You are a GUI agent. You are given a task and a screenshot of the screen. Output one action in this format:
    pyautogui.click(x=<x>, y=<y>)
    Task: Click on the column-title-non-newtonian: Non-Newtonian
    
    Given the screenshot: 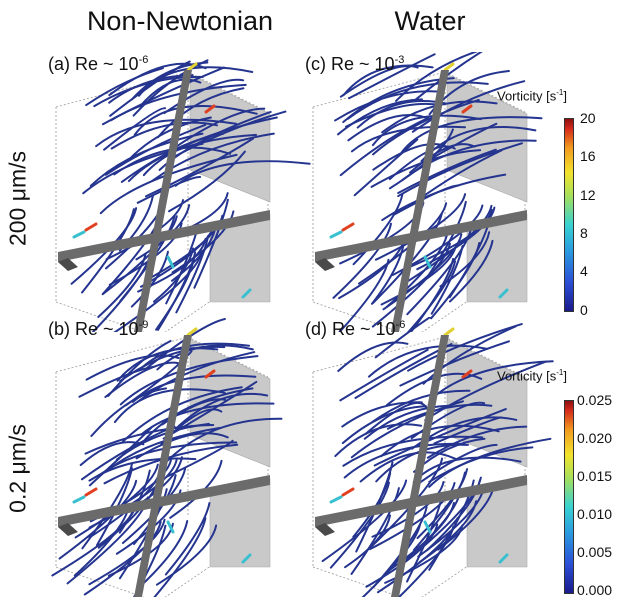 What is the action you would take?
    pyautogui.click(x=180, y=21)
    